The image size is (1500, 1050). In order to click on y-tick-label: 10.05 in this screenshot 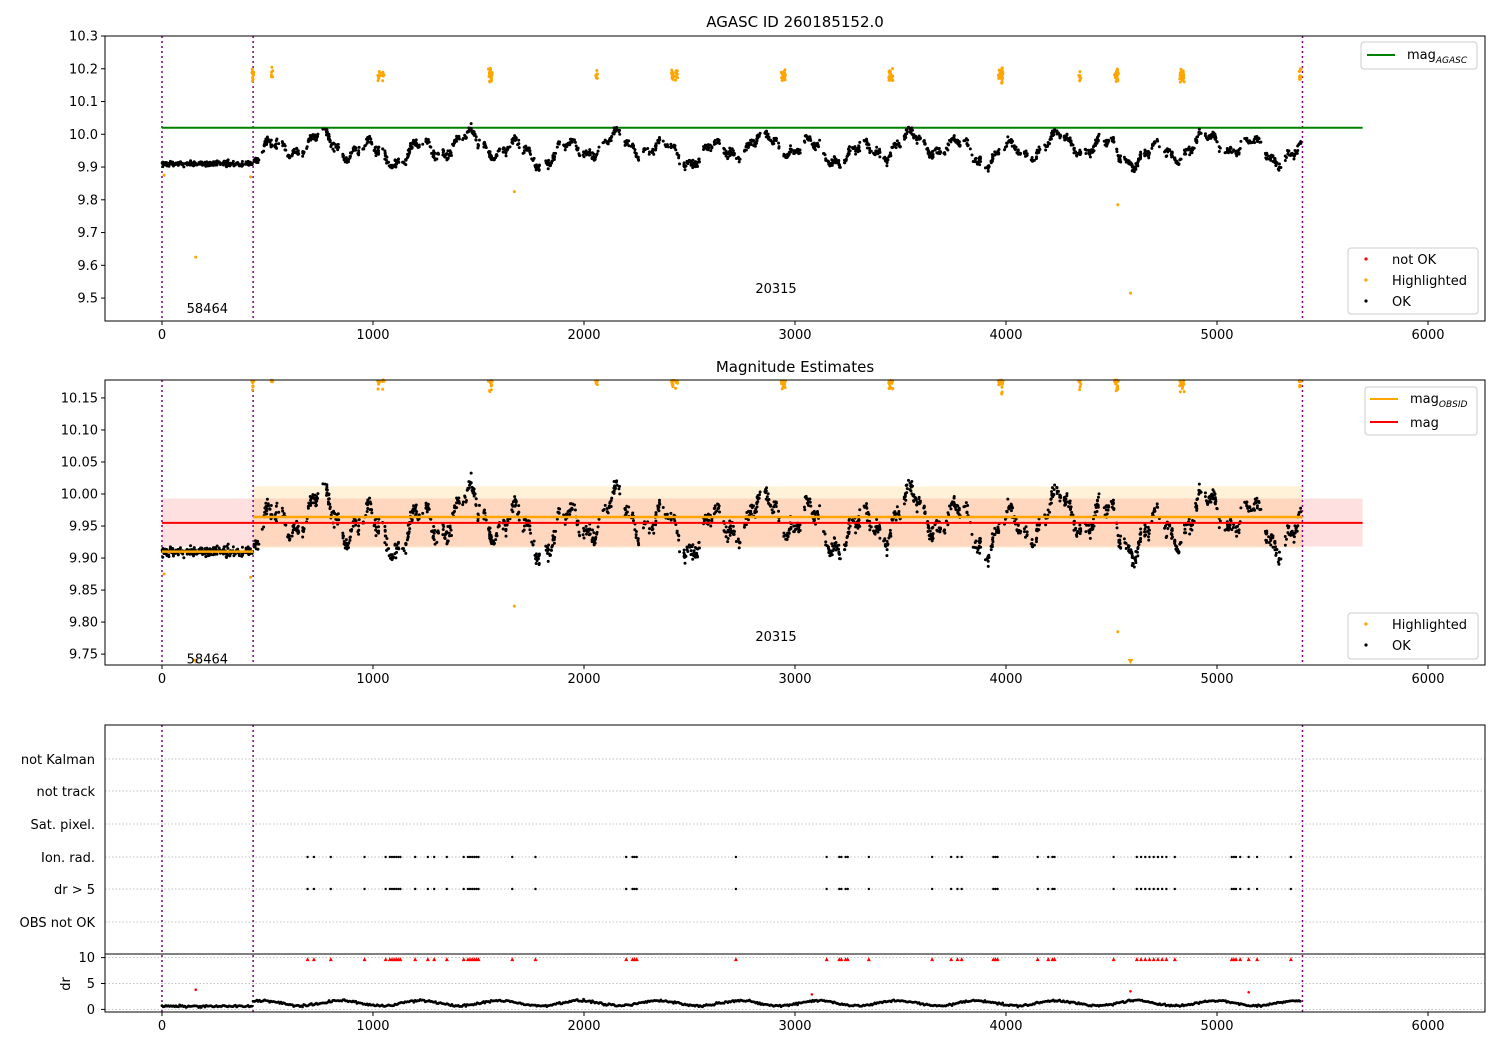, I will do `click(79, 462)`.